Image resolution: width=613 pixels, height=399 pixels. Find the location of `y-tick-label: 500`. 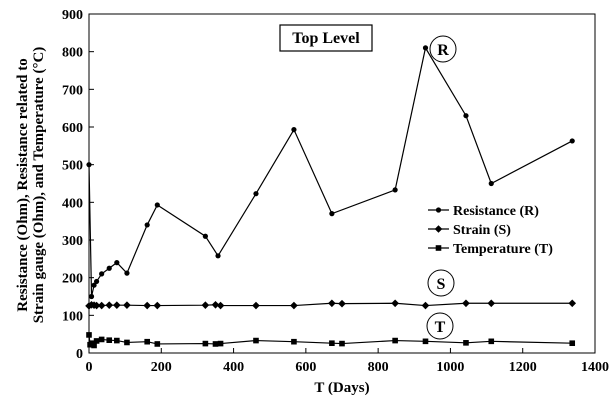

y-tick-label: 500 is located at coordinates (72, 166).